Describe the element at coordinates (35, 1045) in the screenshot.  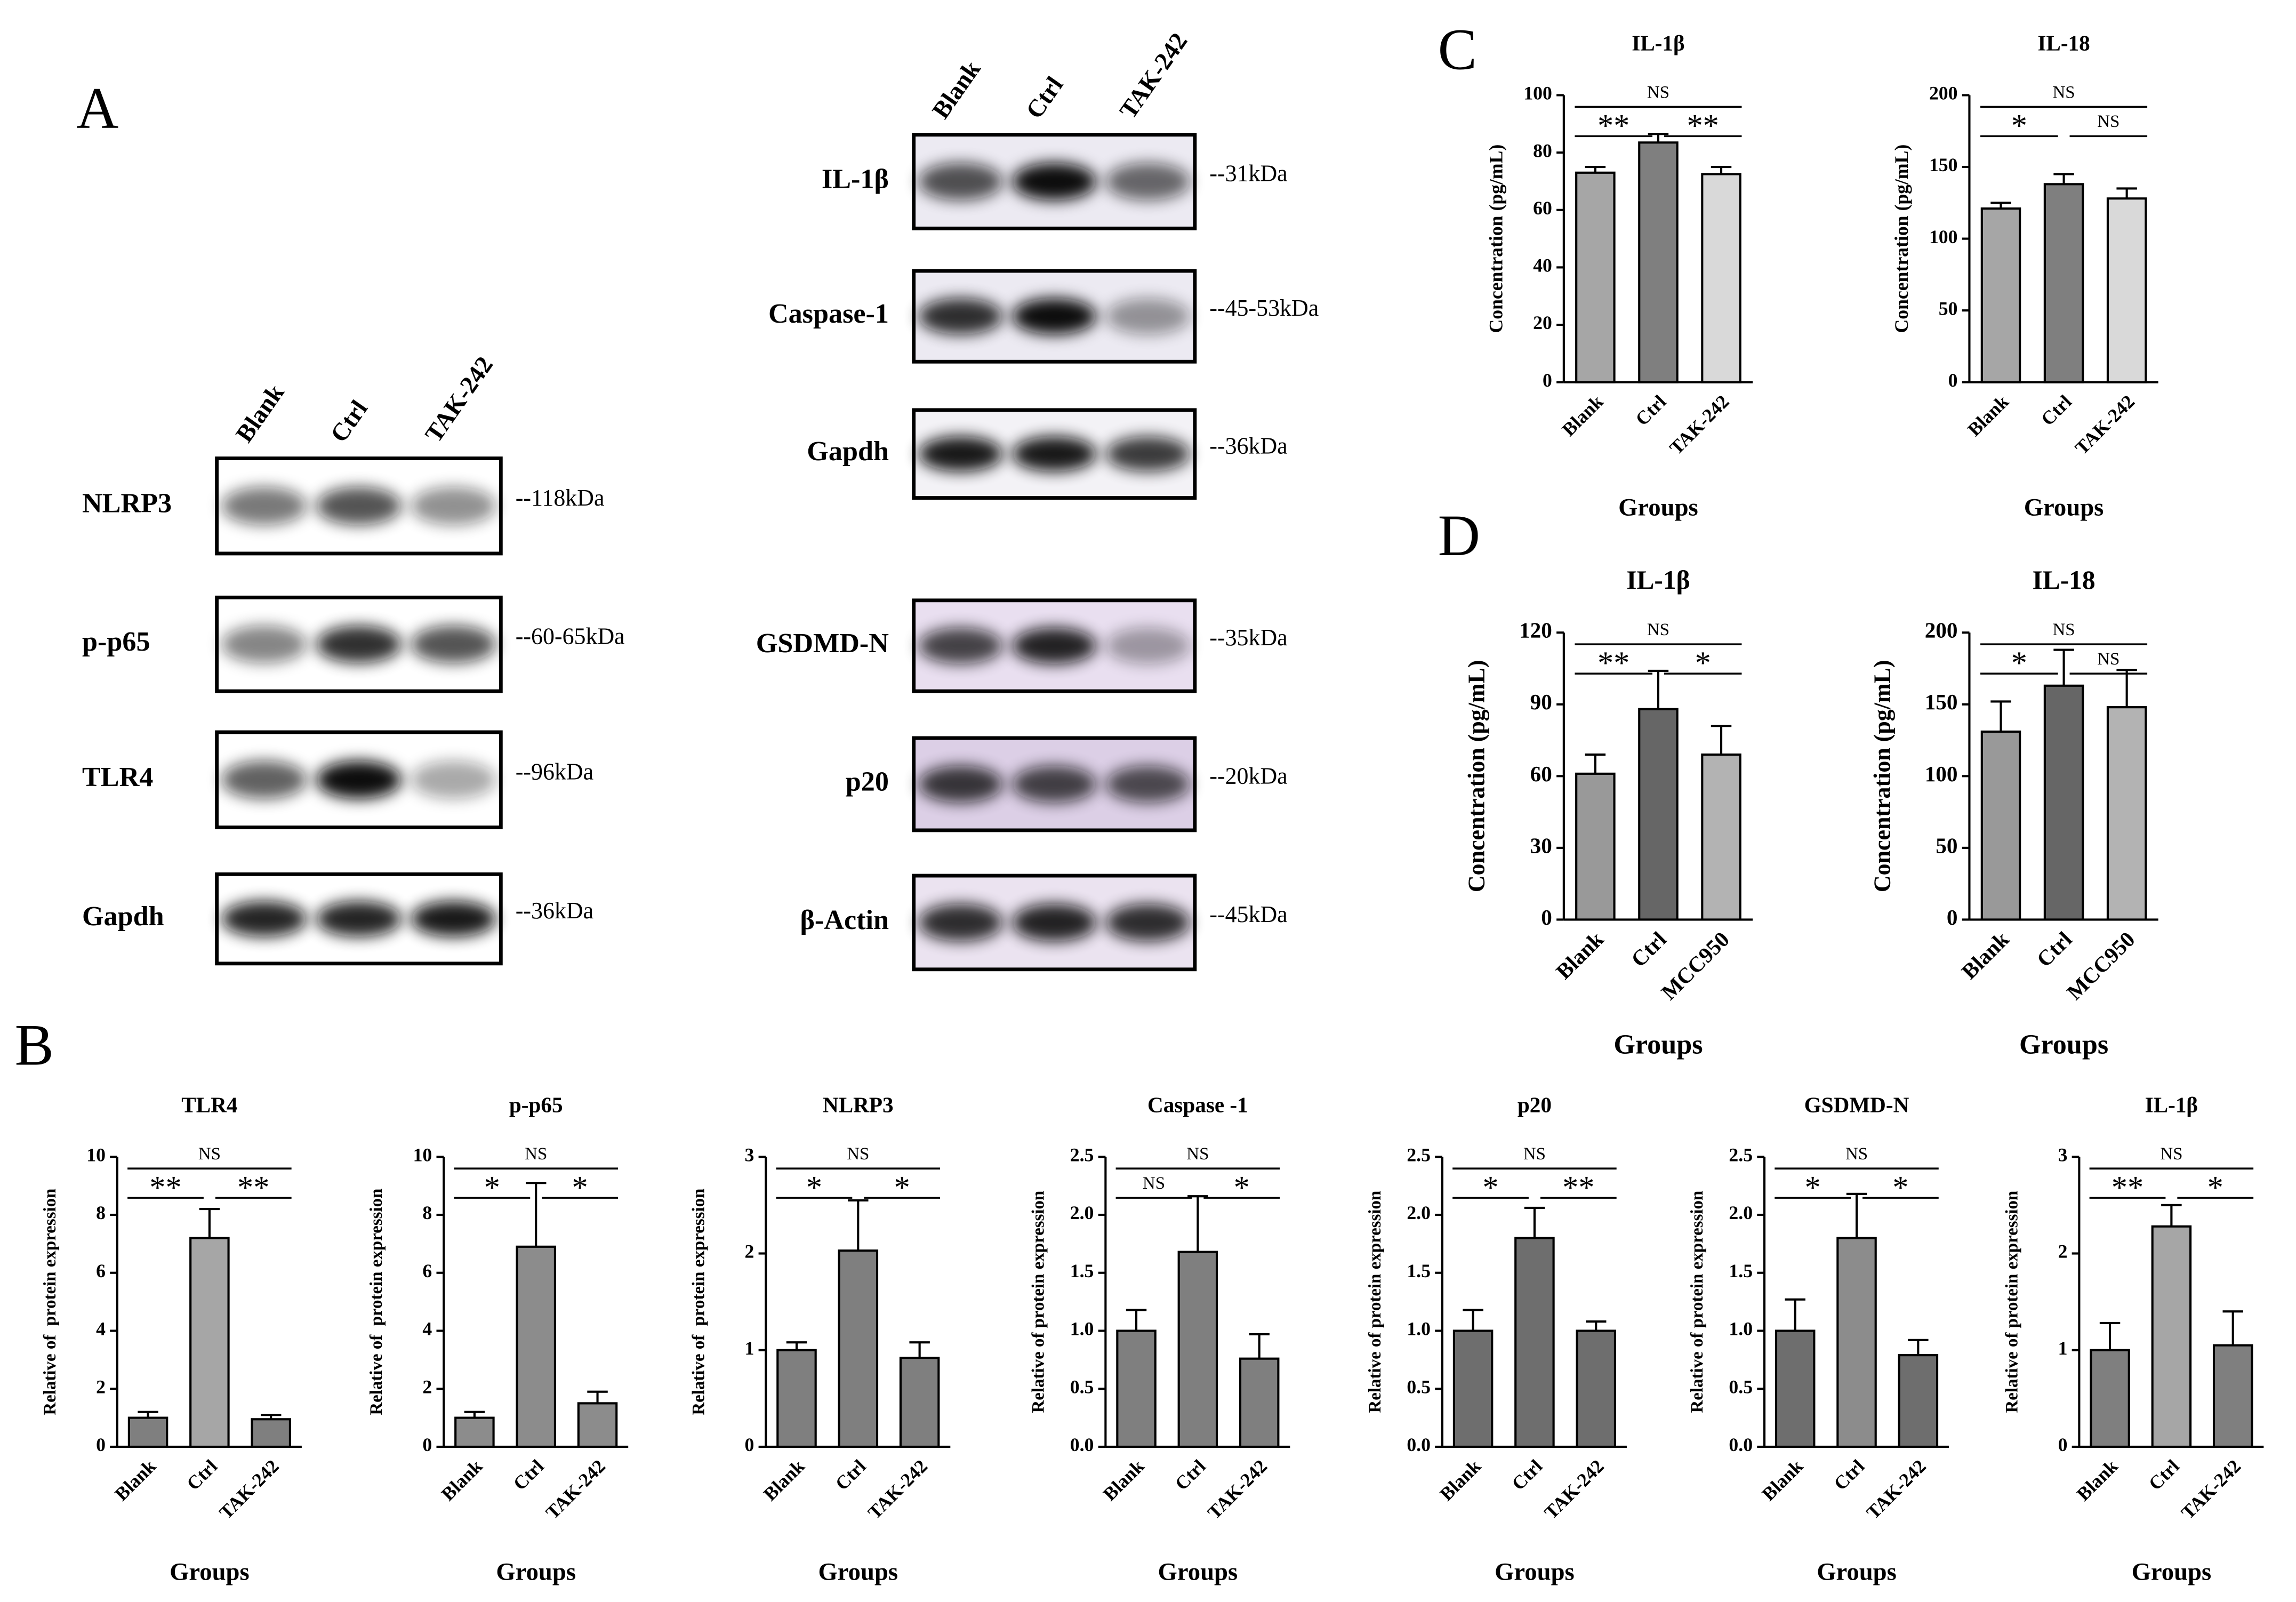
I see `panel-label: B` at that location.